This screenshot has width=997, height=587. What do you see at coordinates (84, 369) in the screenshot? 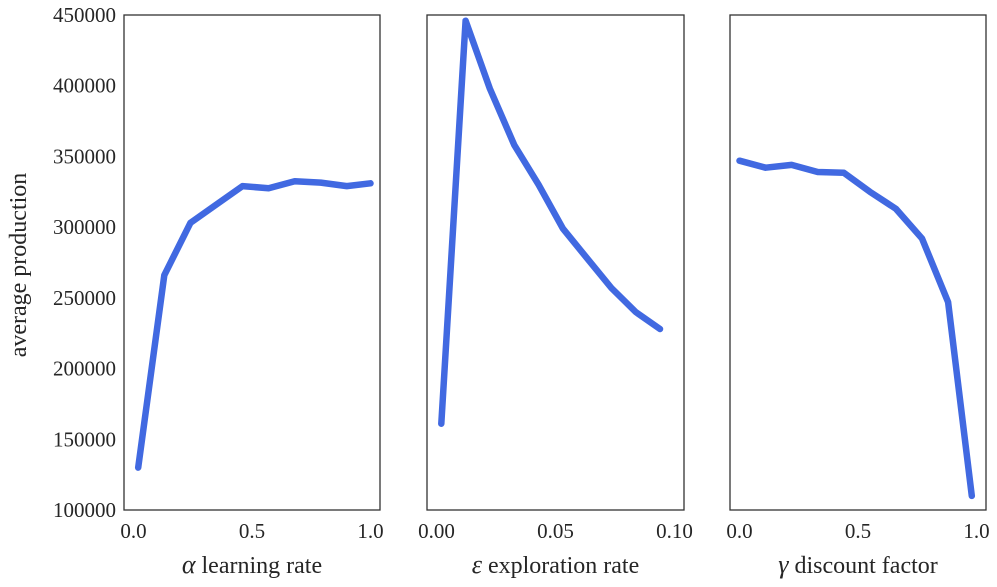
I see `y-tick-label: 200000` at bounding box center [84, 369].